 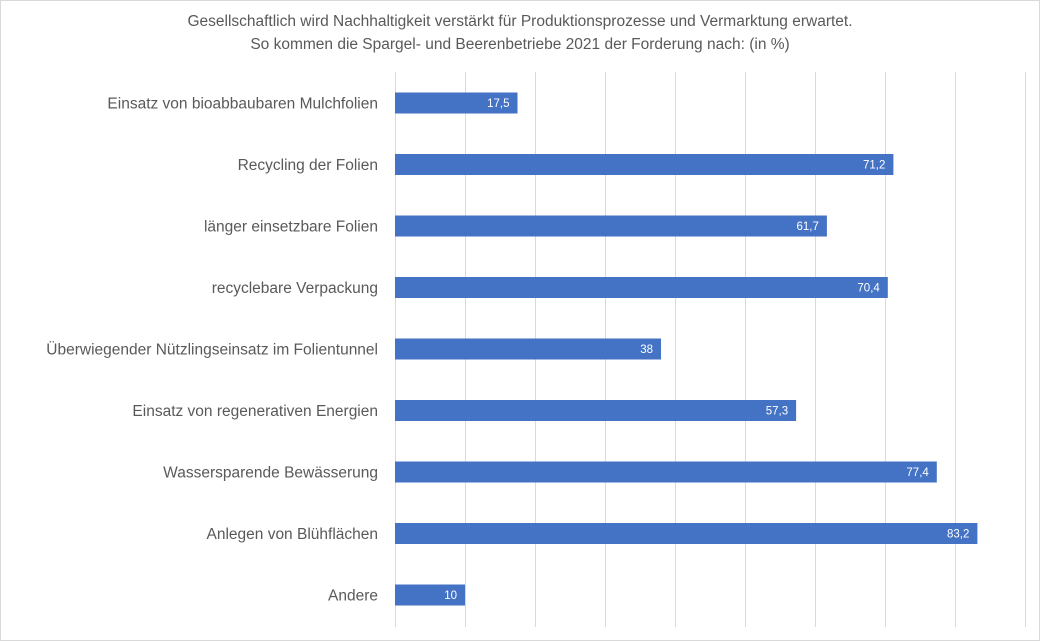 What do you see at coordinates (808, 227) in the screenshot?
I see `value-label: 61,7` at bounding box center [808, 227].